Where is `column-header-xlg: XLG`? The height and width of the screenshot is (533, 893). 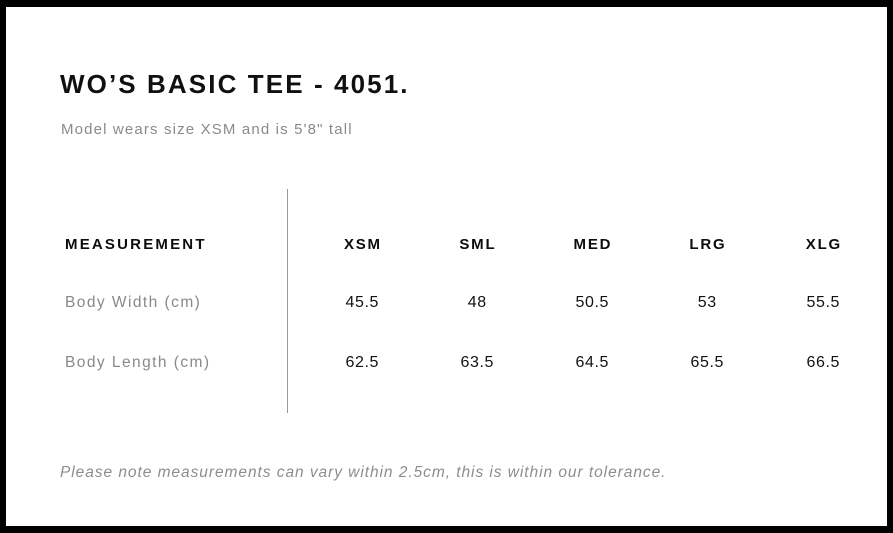 column-header-xlg: XLG is located at coordinates (824, 244).